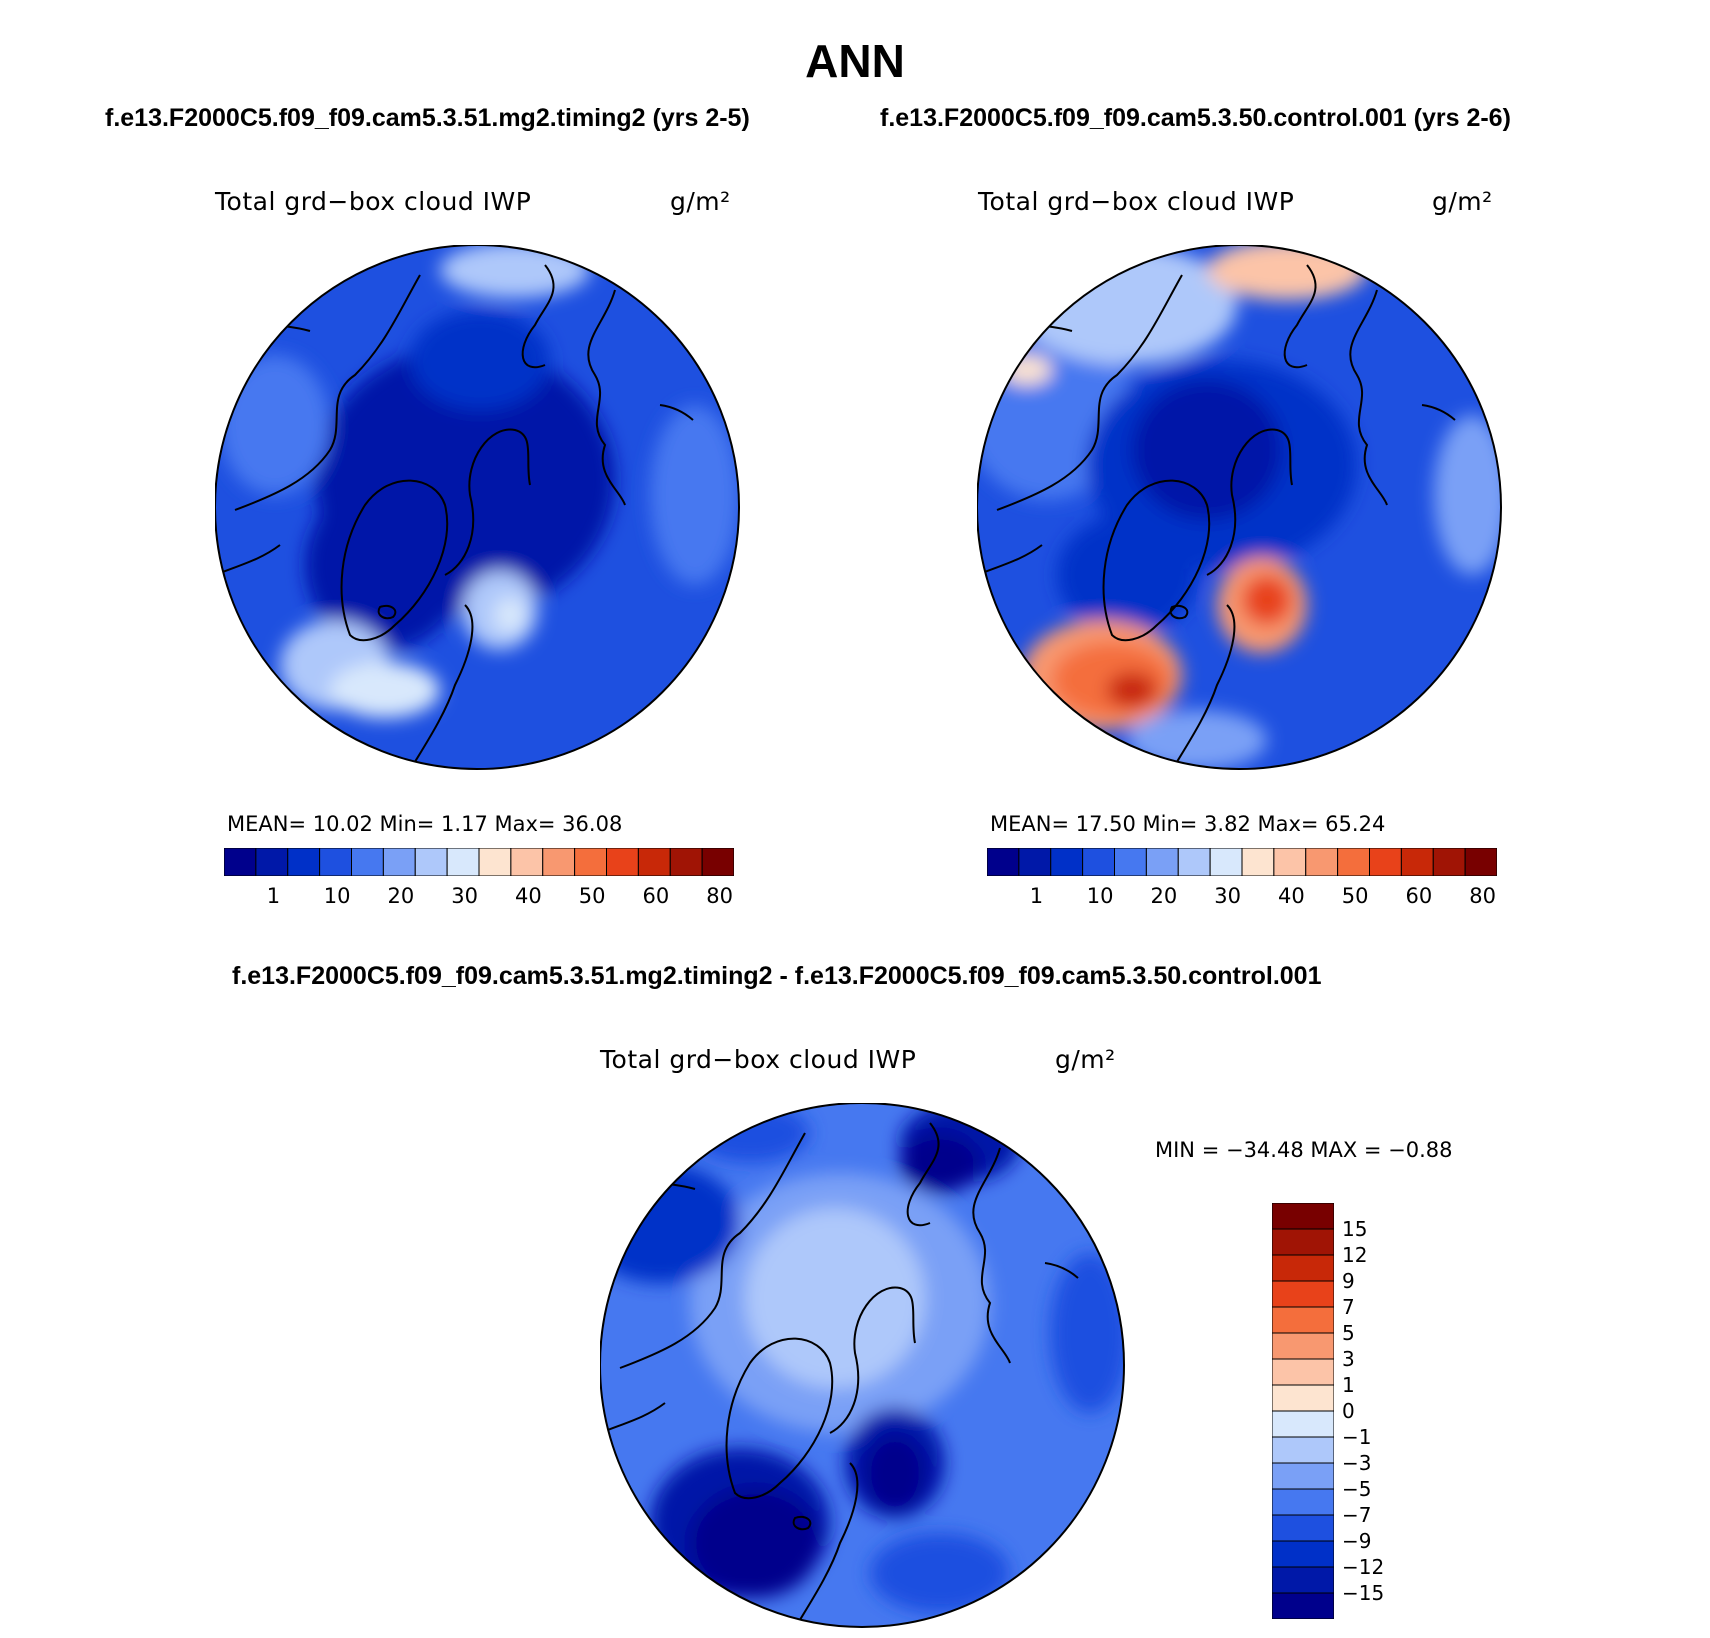 The image size is (1710, 1638). I want to click on siberia-region, so click(480, 360).